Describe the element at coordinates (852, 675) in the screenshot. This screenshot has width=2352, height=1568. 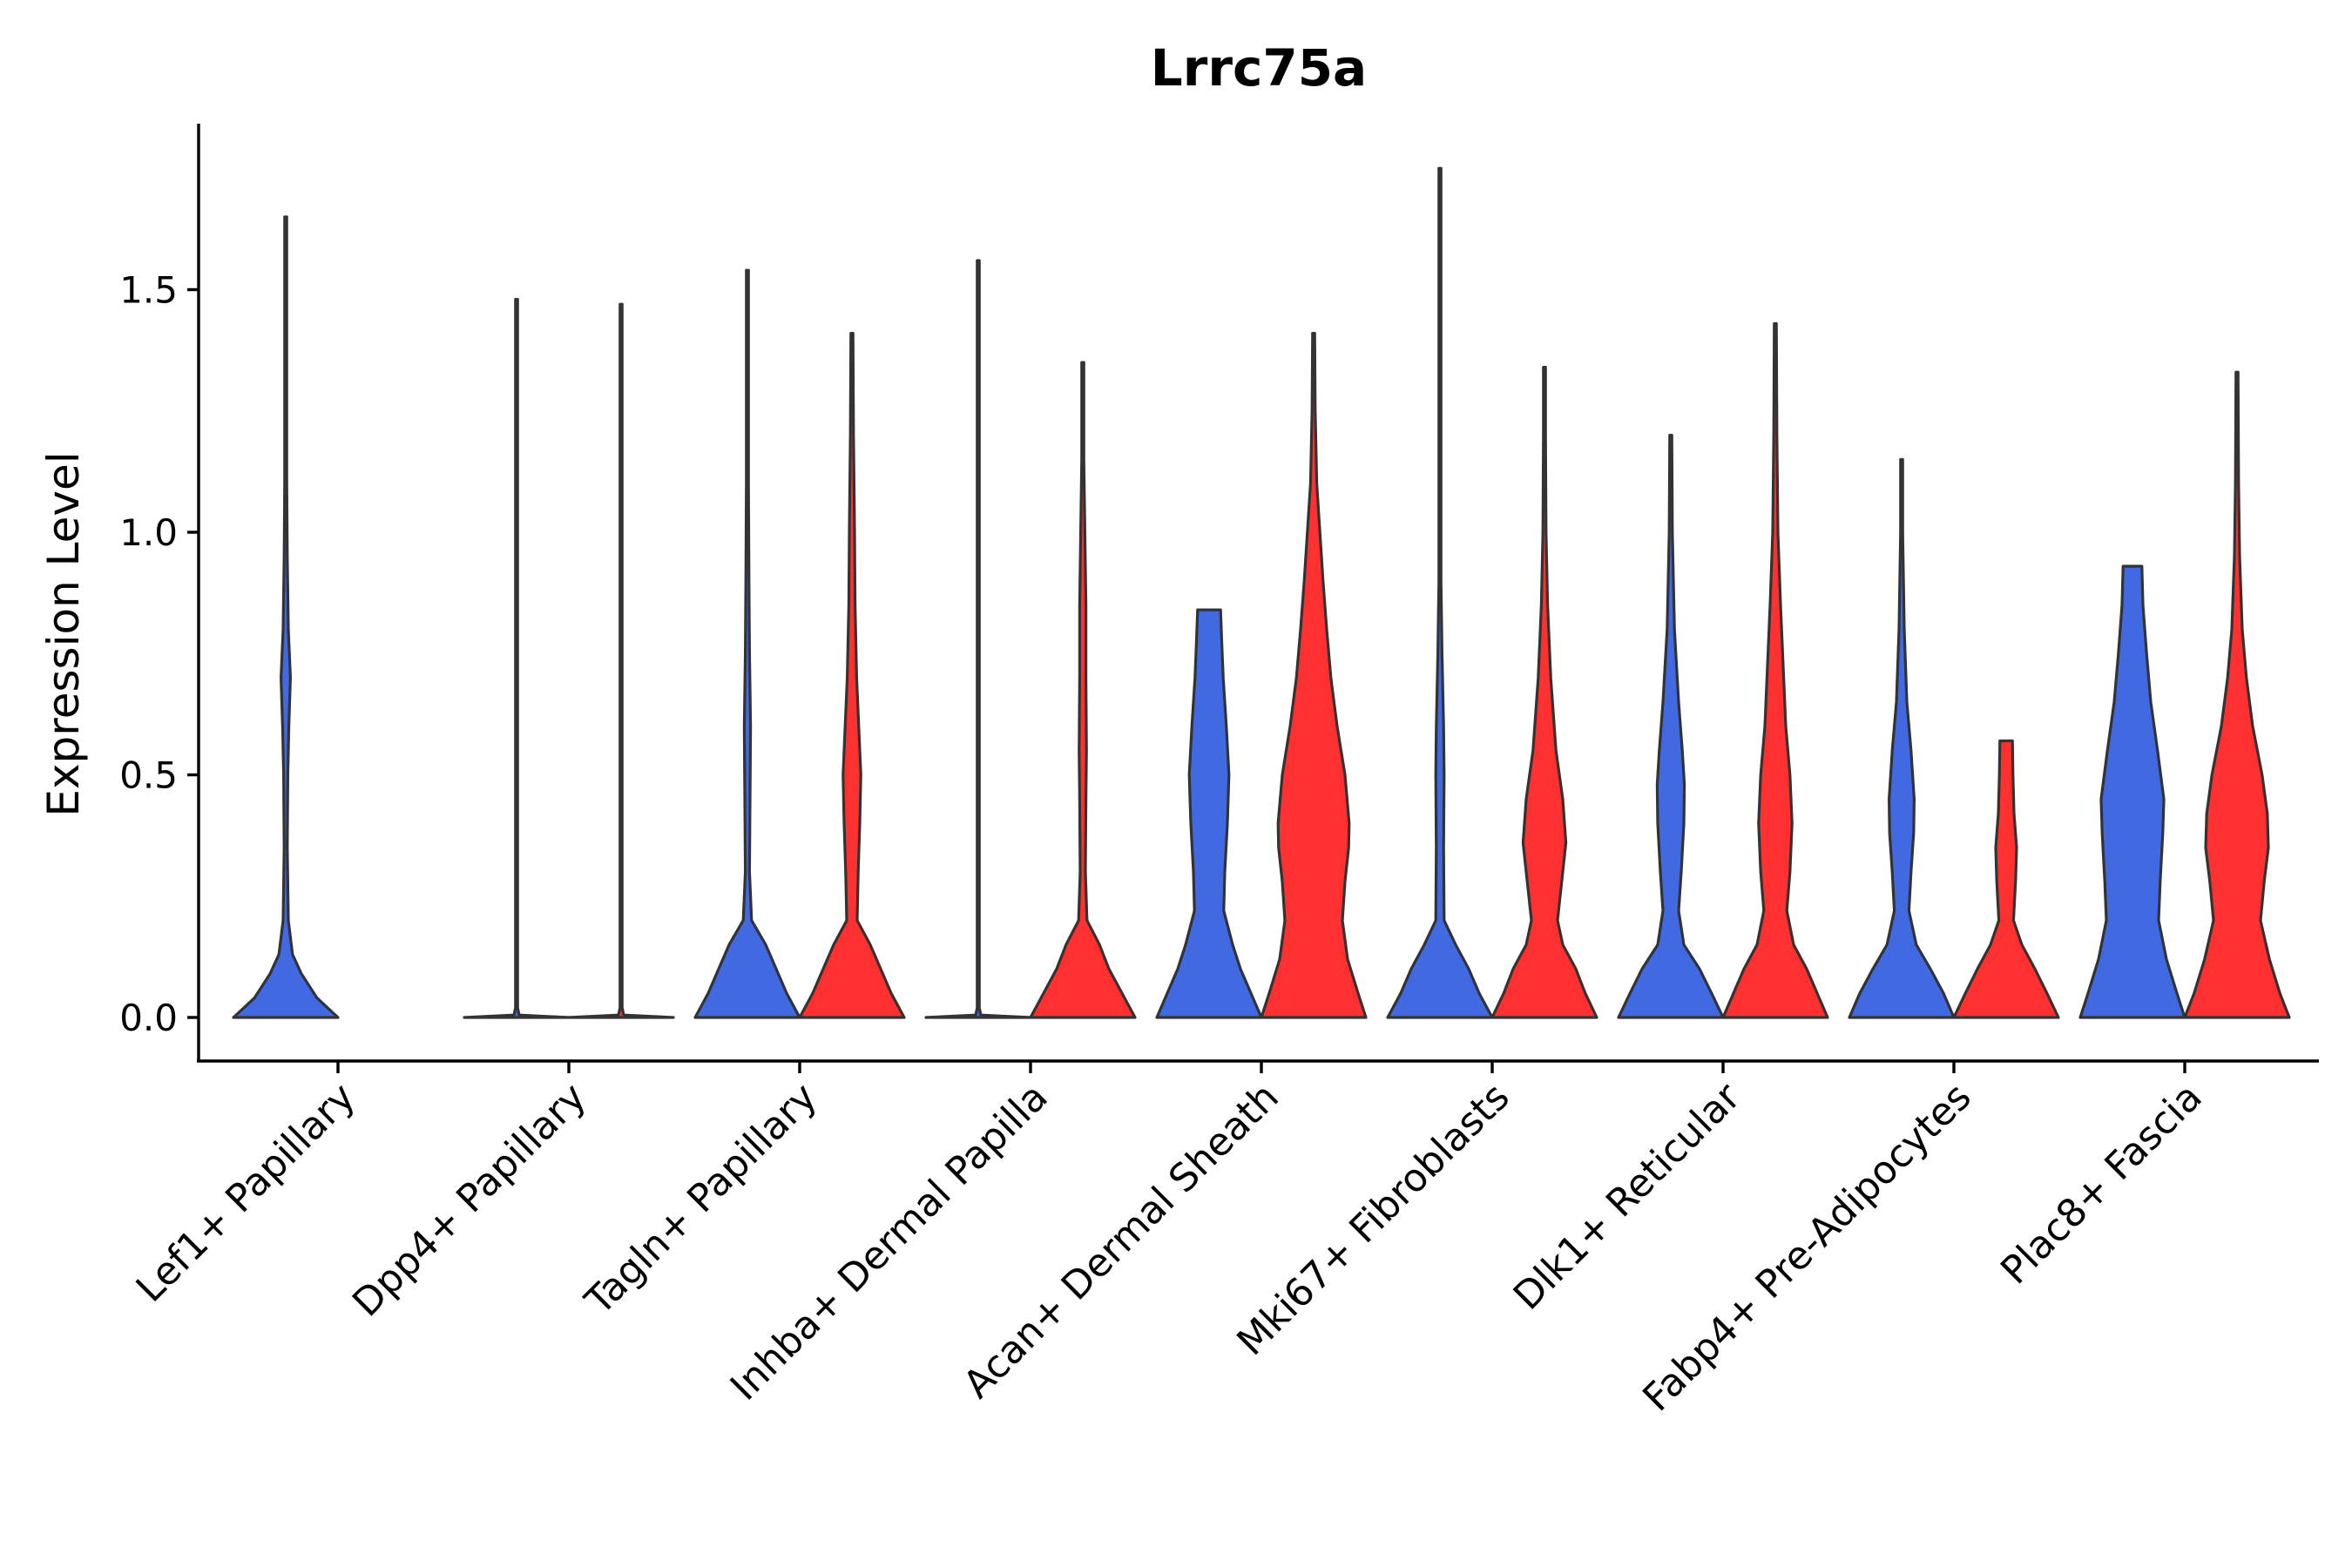
I see `violin-tagln-papillary-red` at that location.